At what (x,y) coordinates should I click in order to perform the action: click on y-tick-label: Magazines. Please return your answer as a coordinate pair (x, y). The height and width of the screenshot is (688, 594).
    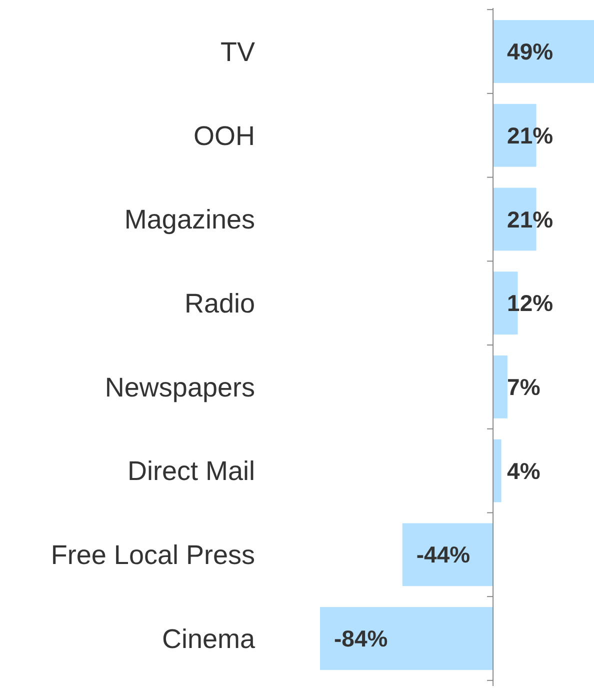
    Looking at the image, I should click on (189, 219).